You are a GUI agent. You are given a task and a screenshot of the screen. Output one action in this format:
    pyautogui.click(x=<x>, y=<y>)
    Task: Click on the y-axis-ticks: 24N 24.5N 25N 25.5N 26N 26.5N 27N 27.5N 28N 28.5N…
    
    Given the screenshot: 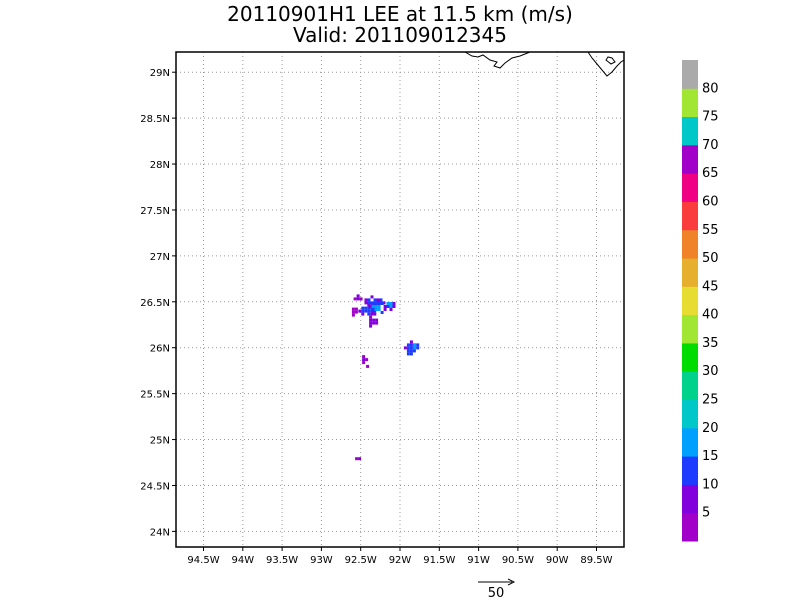 What is the action you would take?
    pyautogui.click(x=158, y=303)
    